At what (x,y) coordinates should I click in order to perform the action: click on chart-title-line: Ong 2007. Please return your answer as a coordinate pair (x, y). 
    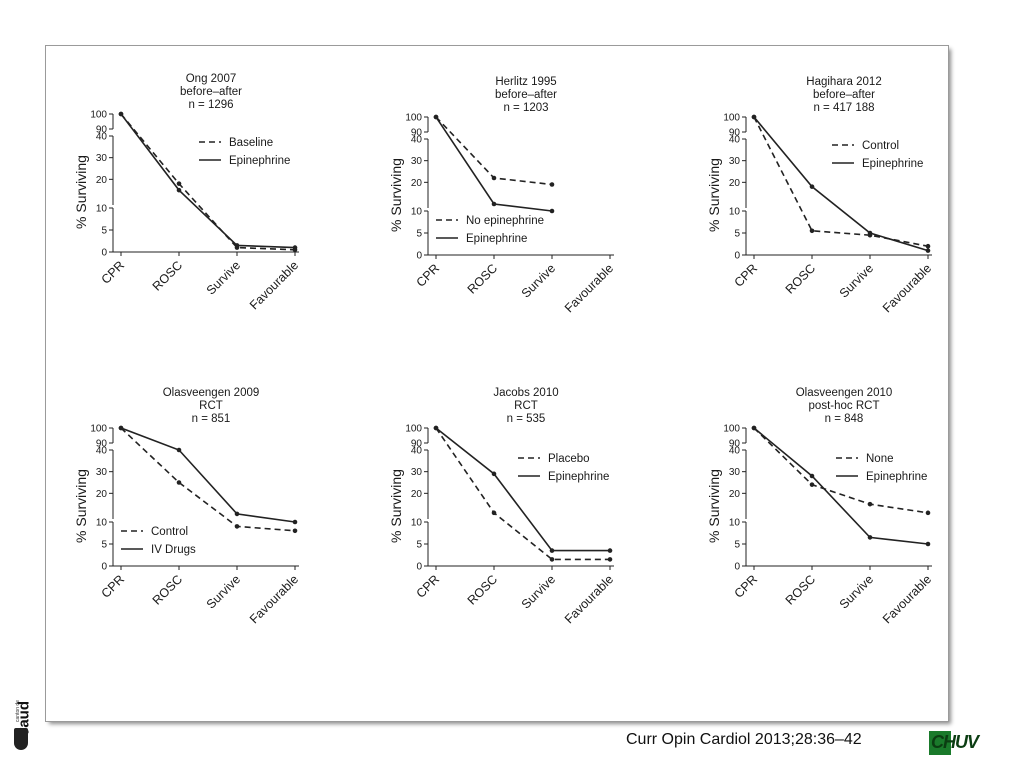
    Looking at the image, I should click on (211, 79).